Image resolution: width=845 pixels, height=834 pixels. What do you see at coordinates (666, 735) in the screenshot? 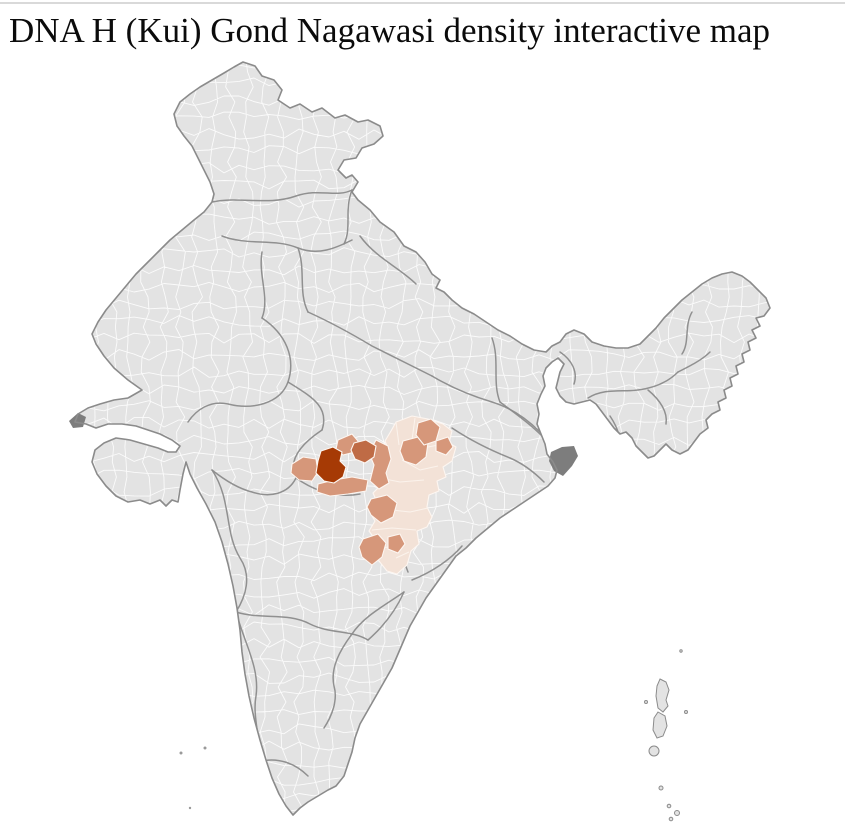
I see `andaman-nicobar-islands` at bounding box center [666, 735].